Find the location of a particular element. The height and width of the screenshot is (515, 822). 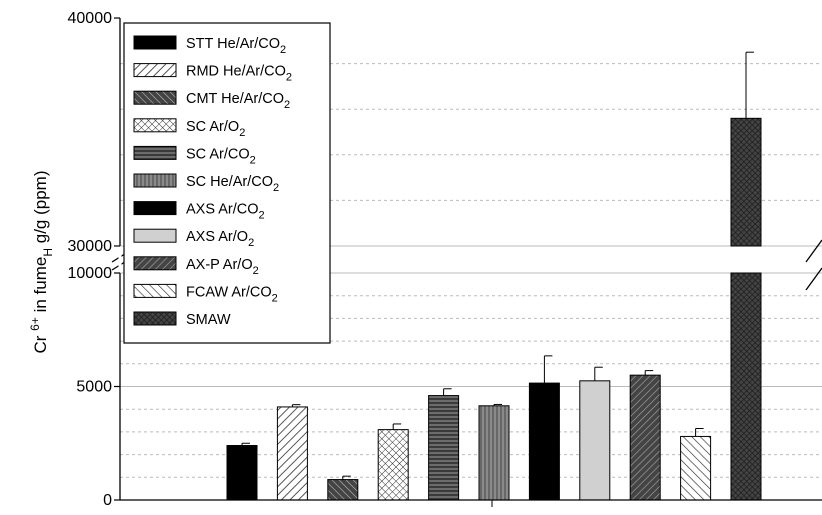

legend-item: RMD He/Ar/CO2 is located at coordinates (212, 73).